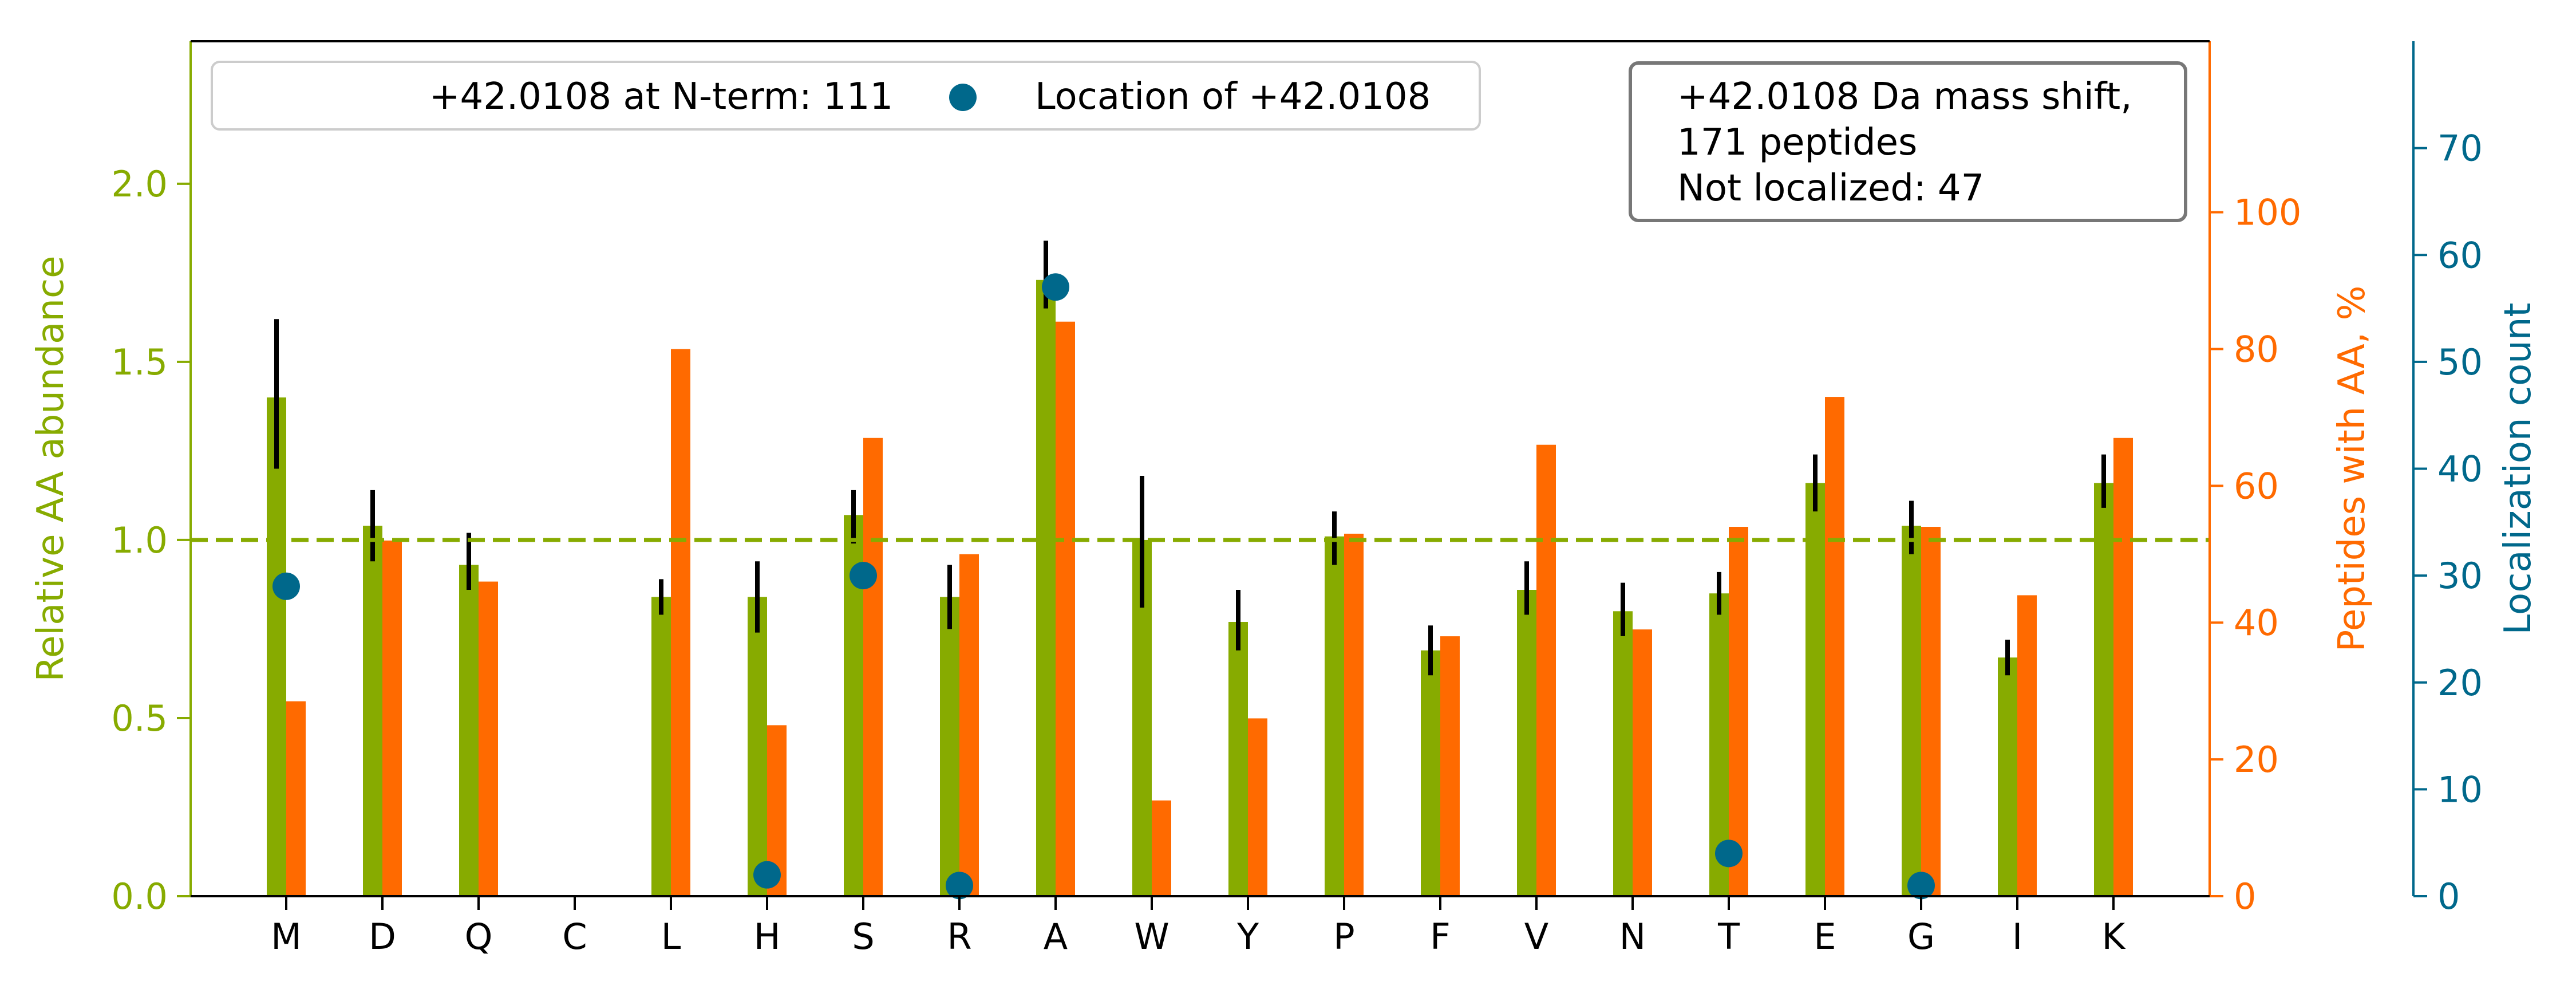  Describe the element at coordinates (767, 936) in the screenshot. I see `x-tick-label-H: H` at that location.